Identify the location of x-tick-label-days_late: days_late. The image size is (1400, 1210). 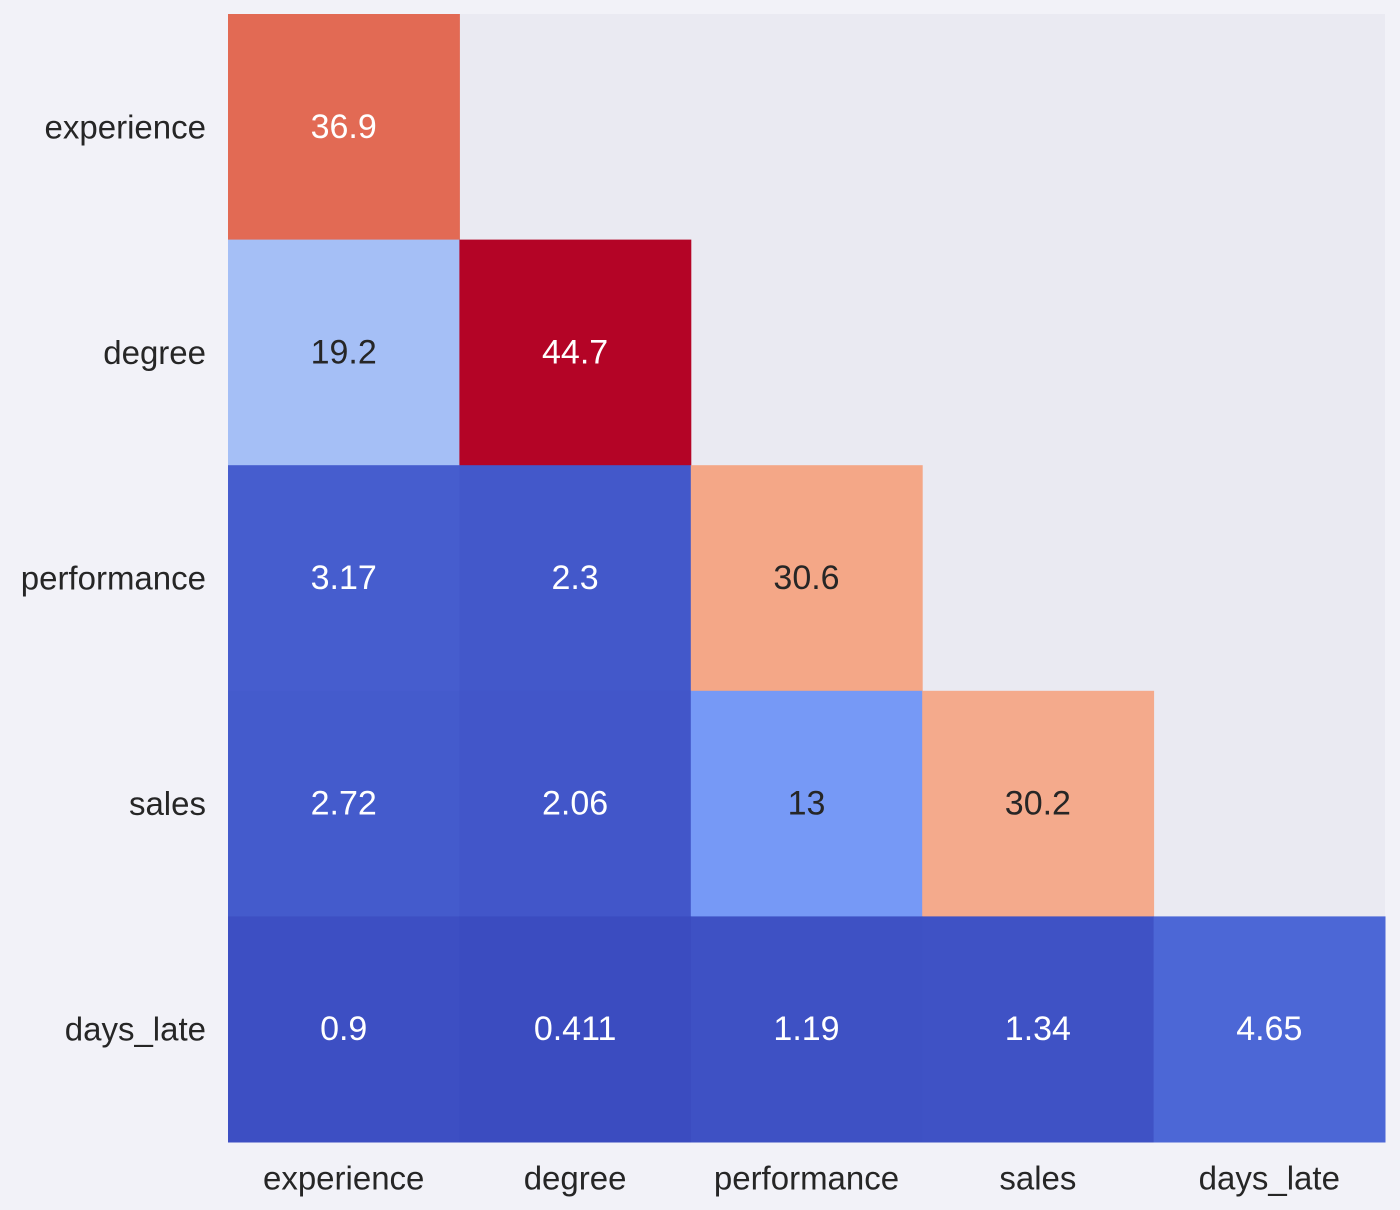
(1269, 1178).